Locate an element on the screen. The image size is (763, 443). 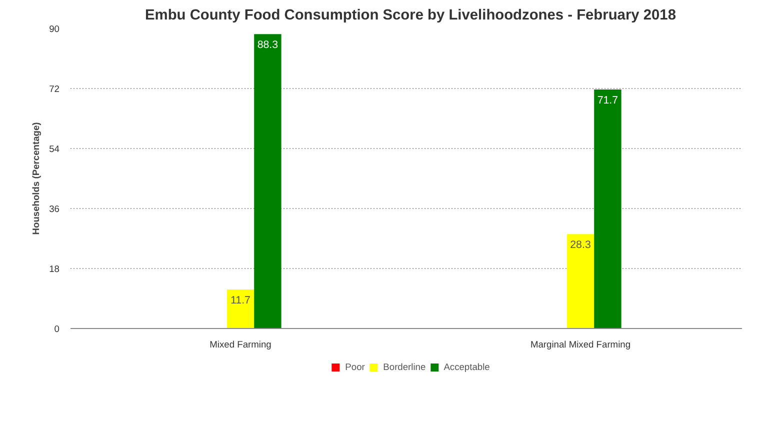
x-tick-label: Mixed Farming is located at coordinates (241, 345).